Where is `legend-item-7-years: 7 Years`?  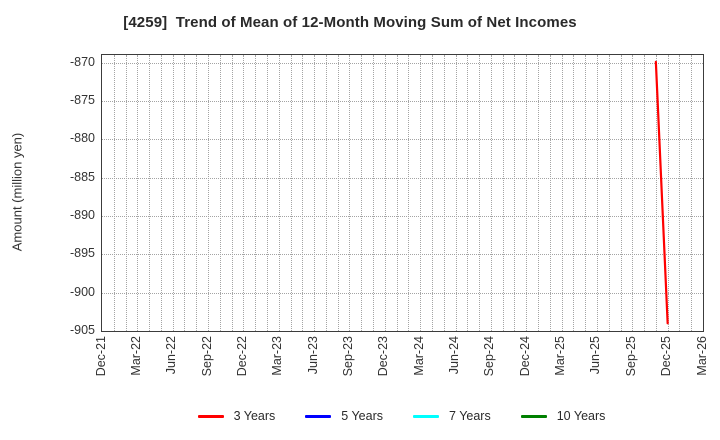
legend-item-7-years: 7 Years is located at coordinates (452, 416).